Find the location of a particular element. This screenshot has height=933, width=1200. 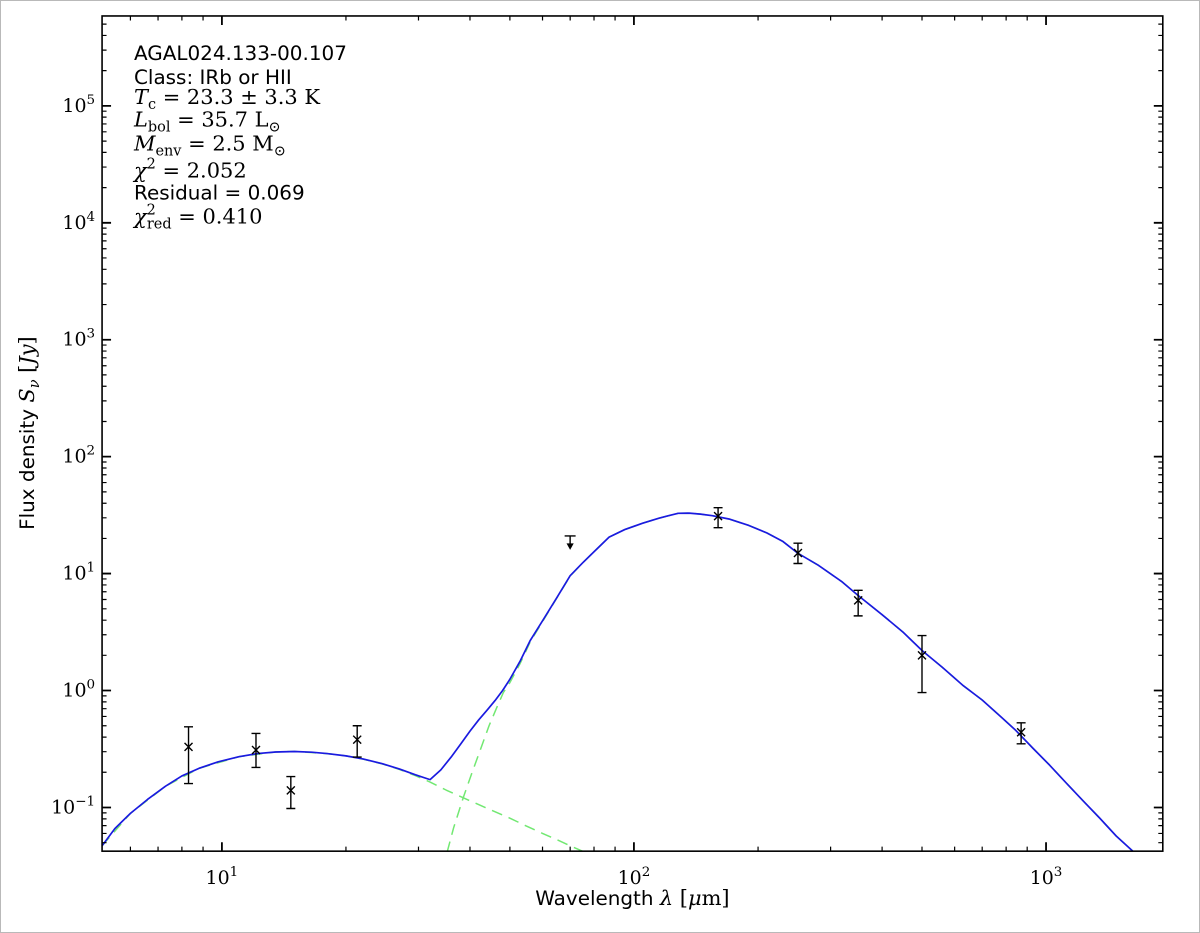

annotation-line: Tc = 23.3 ± 3.3 K is located at coordinates (227, 99).